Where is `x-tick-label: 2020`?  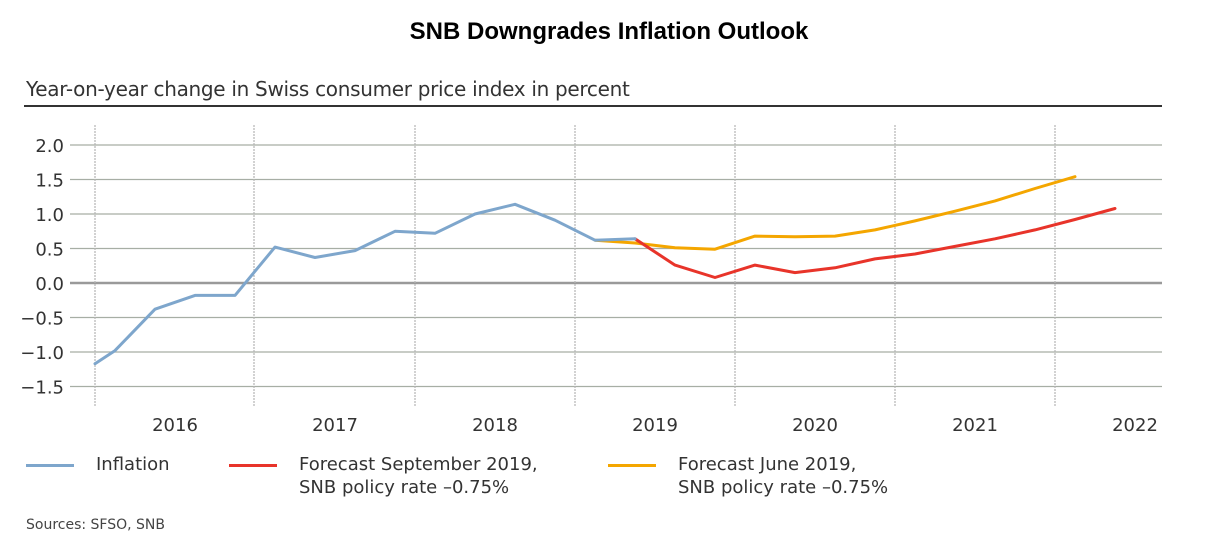
x-tick-label: 2020 is located at coordinates (815, 425).